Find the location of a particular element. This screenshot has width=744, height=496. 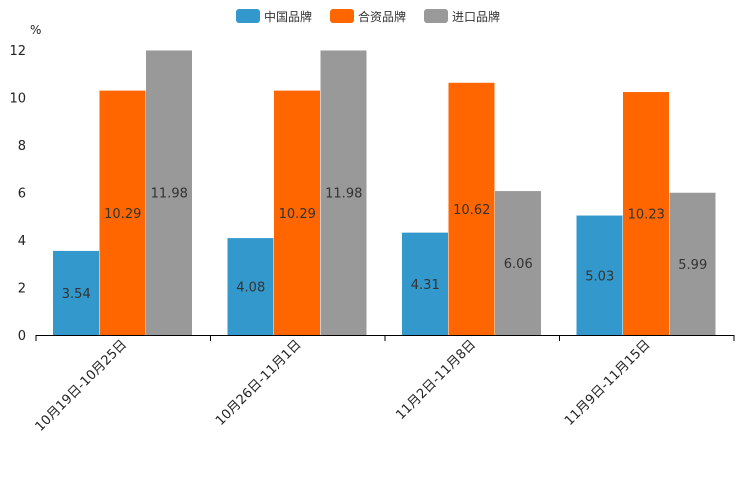

bar-value-label: 4.08 is located at coordinates (250, 288).